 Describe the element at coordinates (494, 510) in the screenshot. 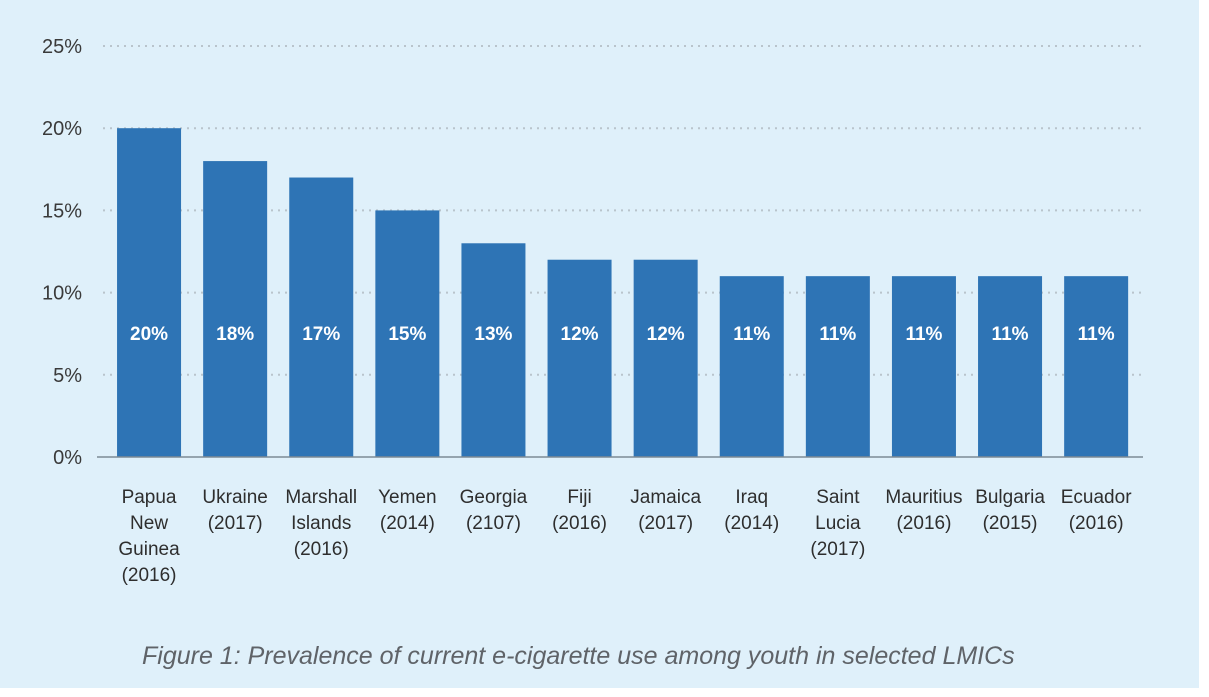

I see `x-tick-label: Georgia (2107)` at that location.